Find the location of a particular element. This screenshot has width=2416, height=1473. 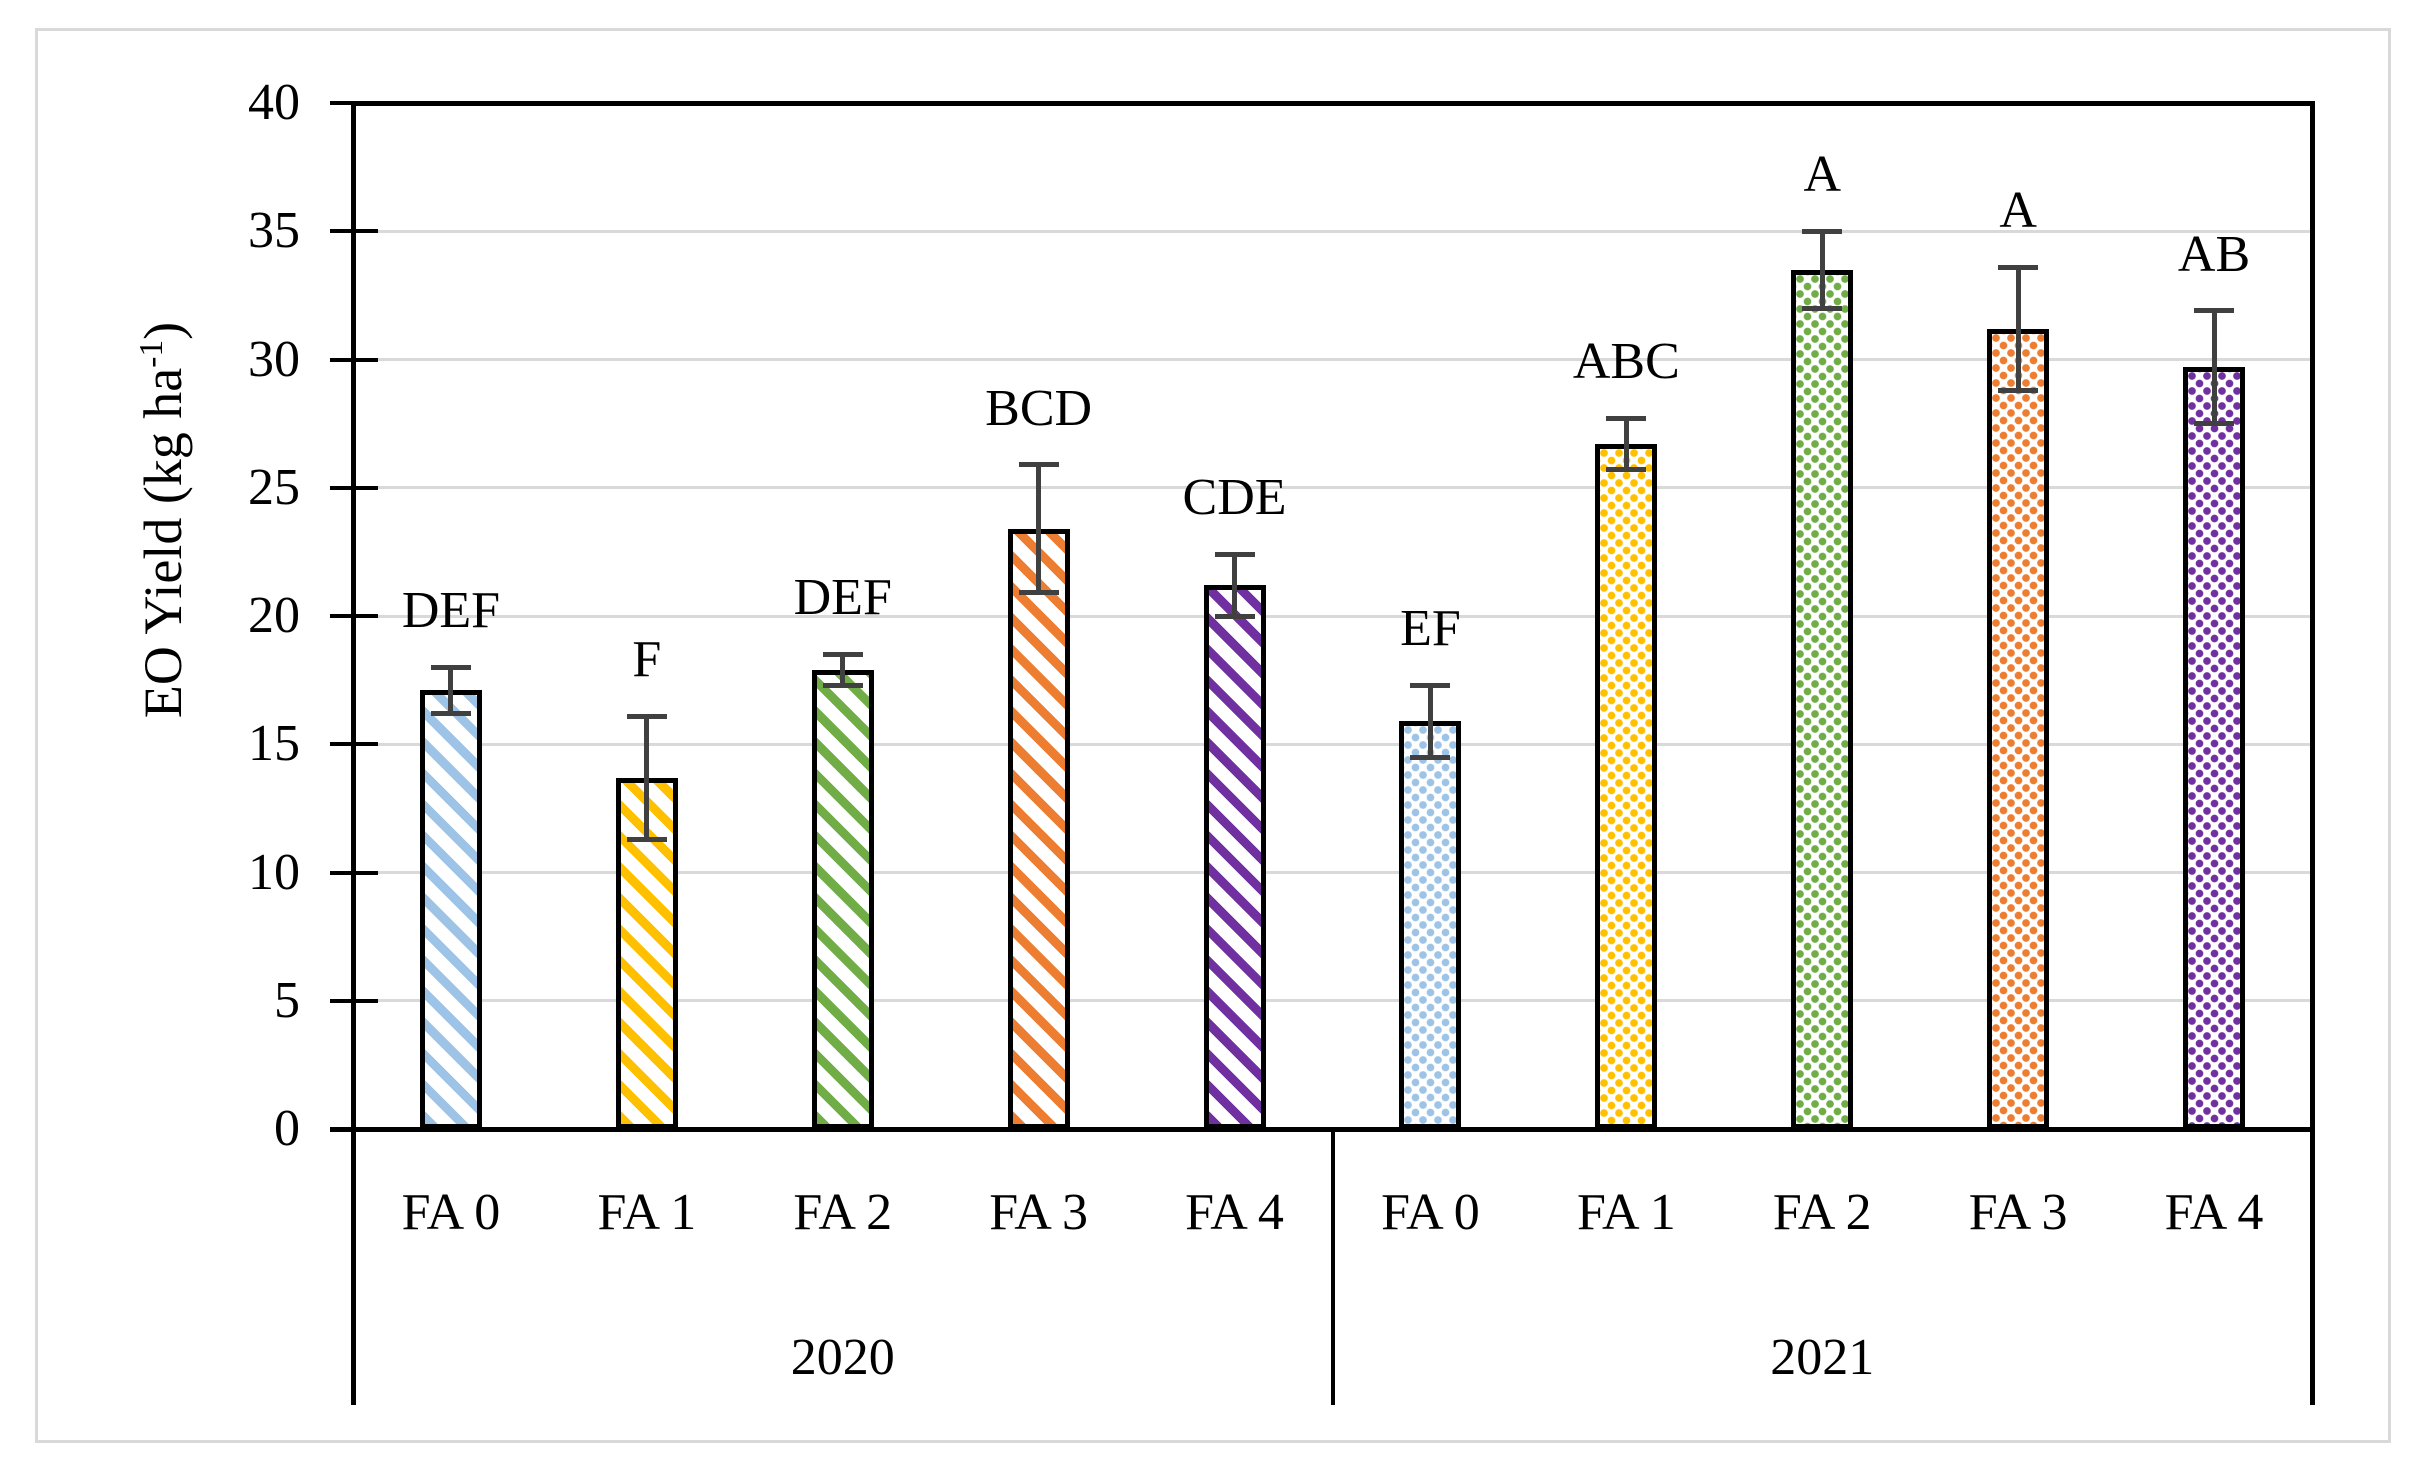

y-tick-label: 40 is located at coordinates (274, 102).